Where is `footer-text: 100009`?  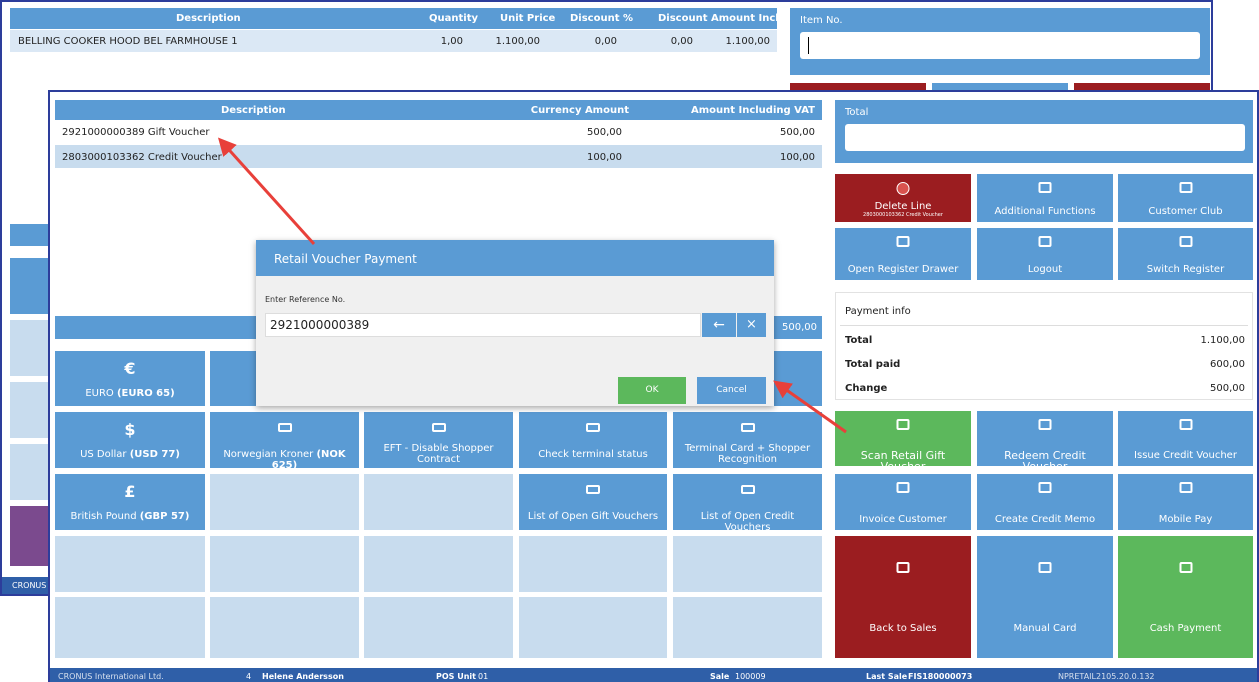
footer-text: 100009 is located at coordinates (750, 676).